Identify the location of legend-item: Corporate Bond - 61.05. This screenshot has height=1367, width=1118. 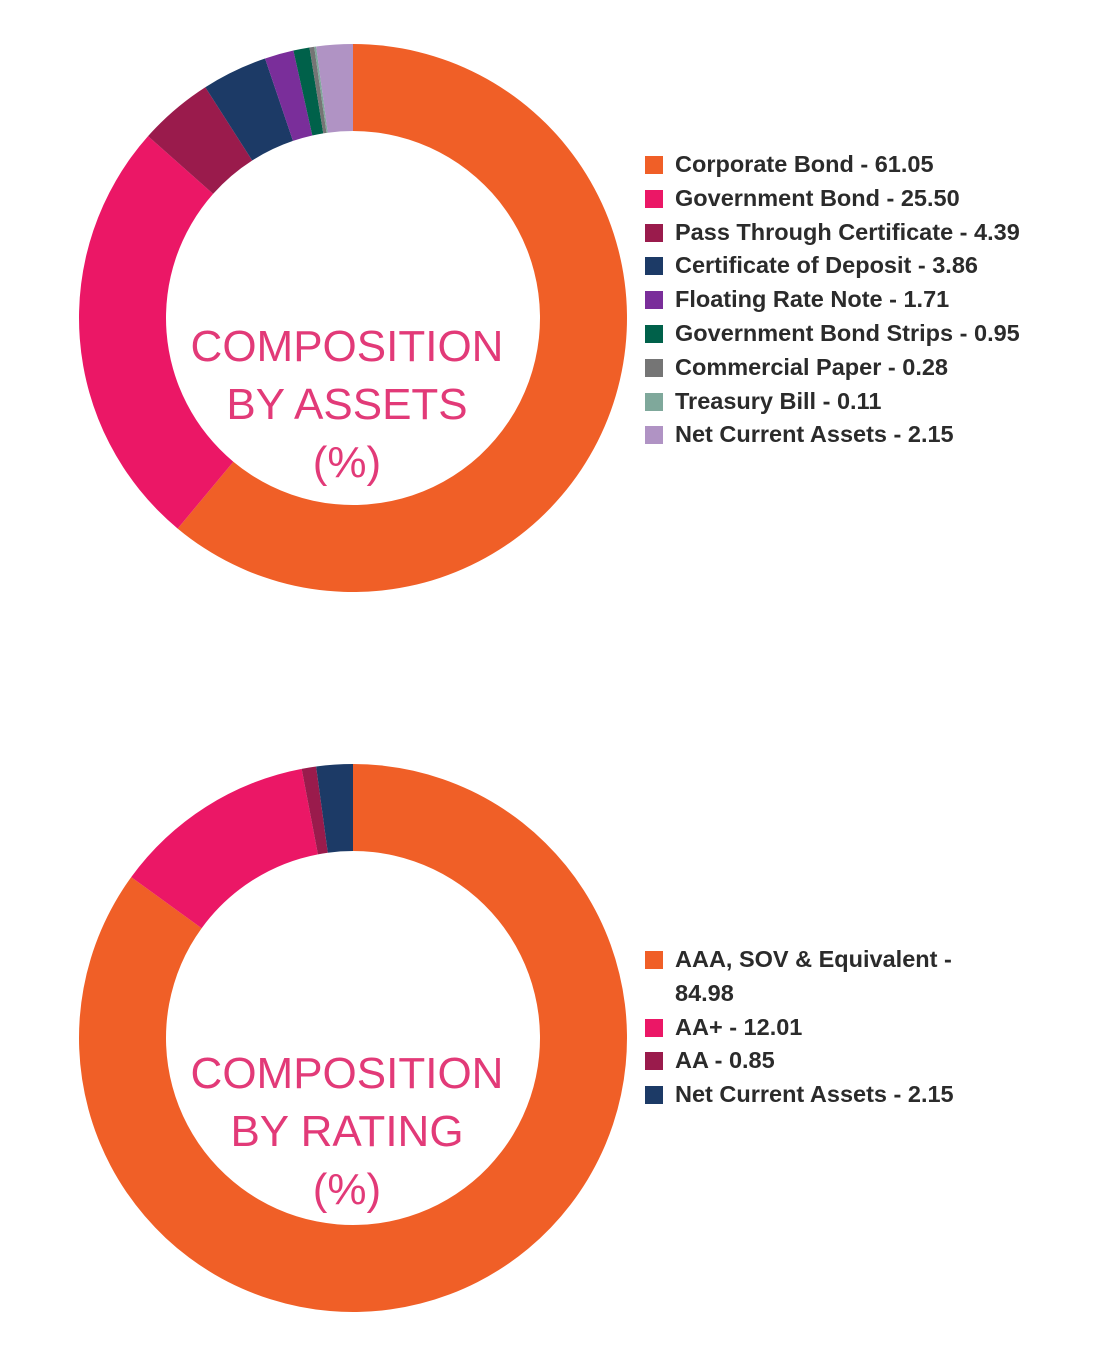
(865, 165).